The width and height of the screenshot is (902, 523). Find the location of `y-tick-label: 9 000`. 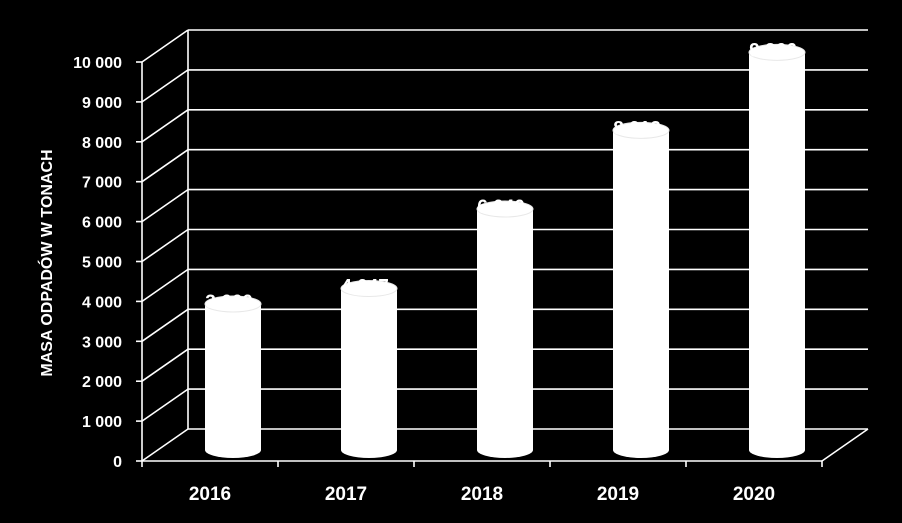

y-tick-label: 9 000 is located at coordinates (102, 103).